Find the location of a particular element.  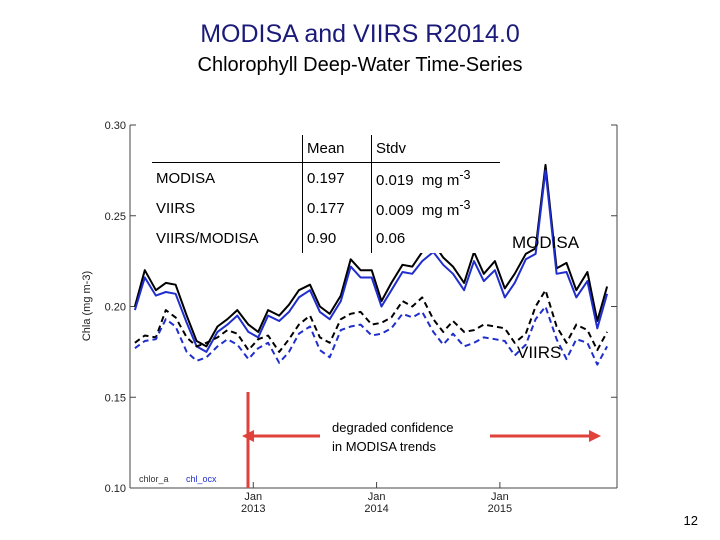

arrow-left-head is located at coordinates (248, 436).